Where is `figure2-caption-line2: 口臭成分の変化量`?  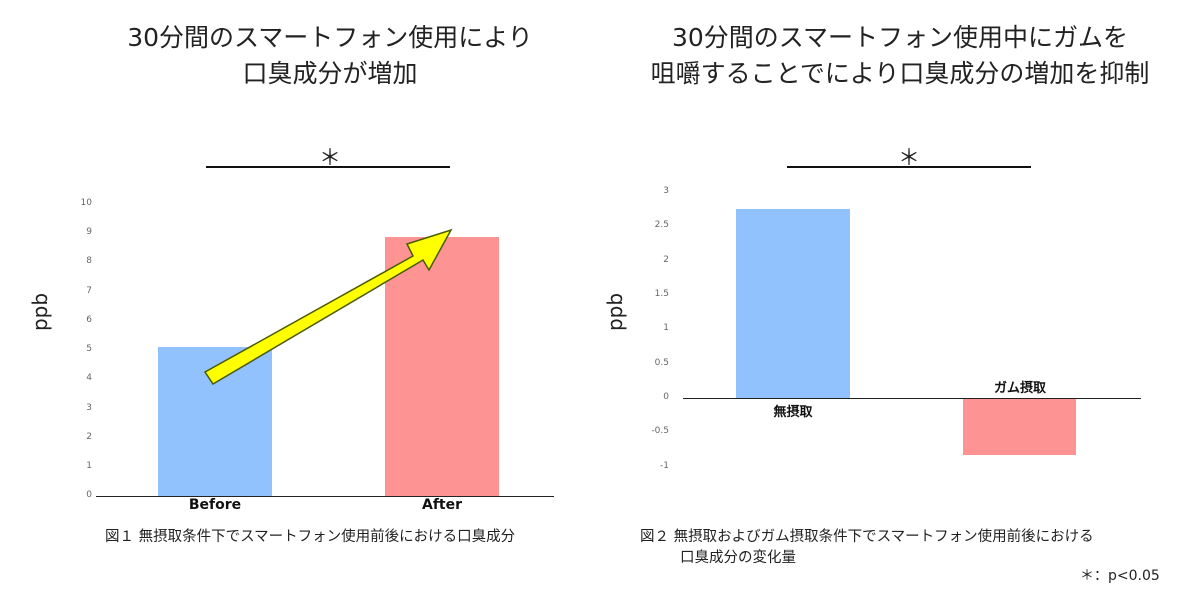 figure2-caption-line2: 口臭成分の変化量 is located at coordinates (738, 558).